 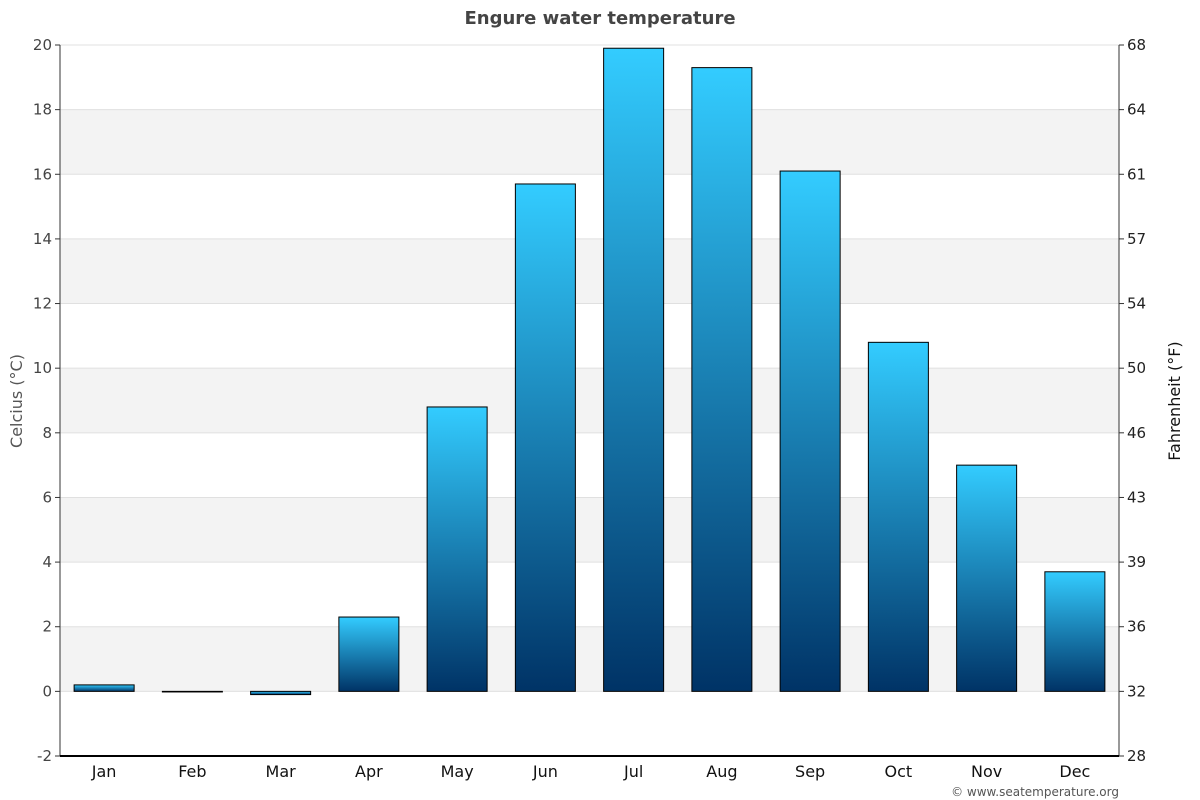 What do you see at coordinates (810, 771) in the screenshot?
I see `x-tick-label: Sep` at bounding box center [810, 771].